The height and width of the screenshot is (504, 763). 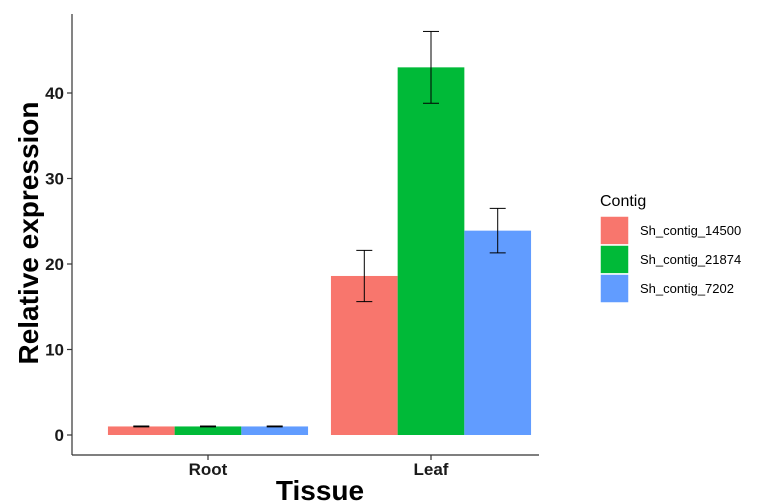 What do you see at coordinates (690, 230) in the screenshot?
I see `legend-label: Sh_contig_14500` at bounding box center [690, 230].